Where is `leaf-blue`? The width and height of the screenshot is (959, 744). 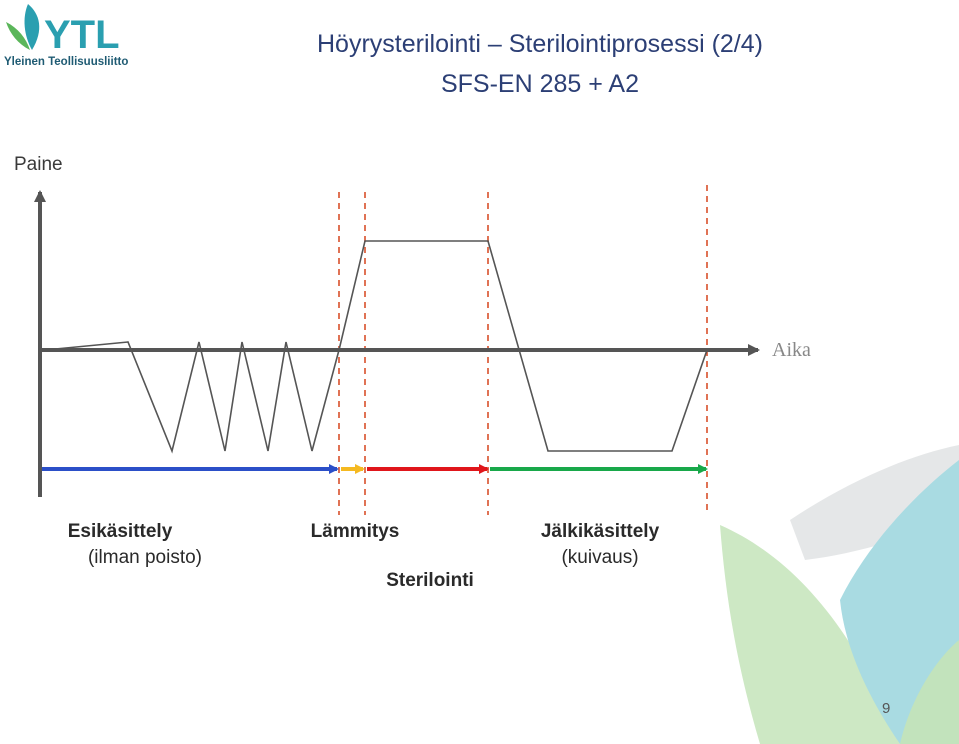 leaf-blue is located at coordinates (899, 602).